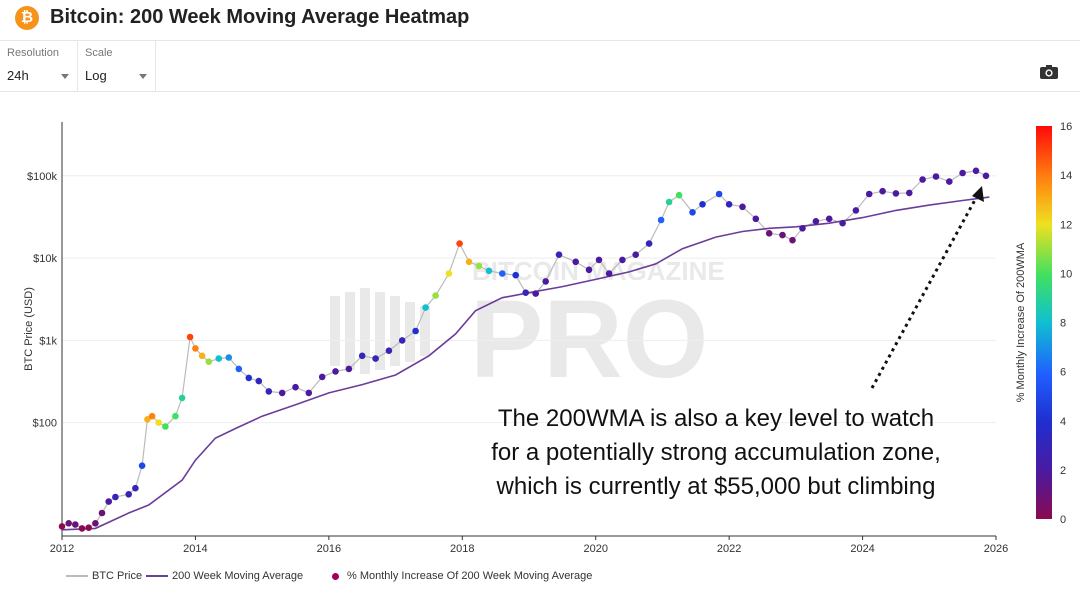  I want to click on colorbar, so click(1044, 322).